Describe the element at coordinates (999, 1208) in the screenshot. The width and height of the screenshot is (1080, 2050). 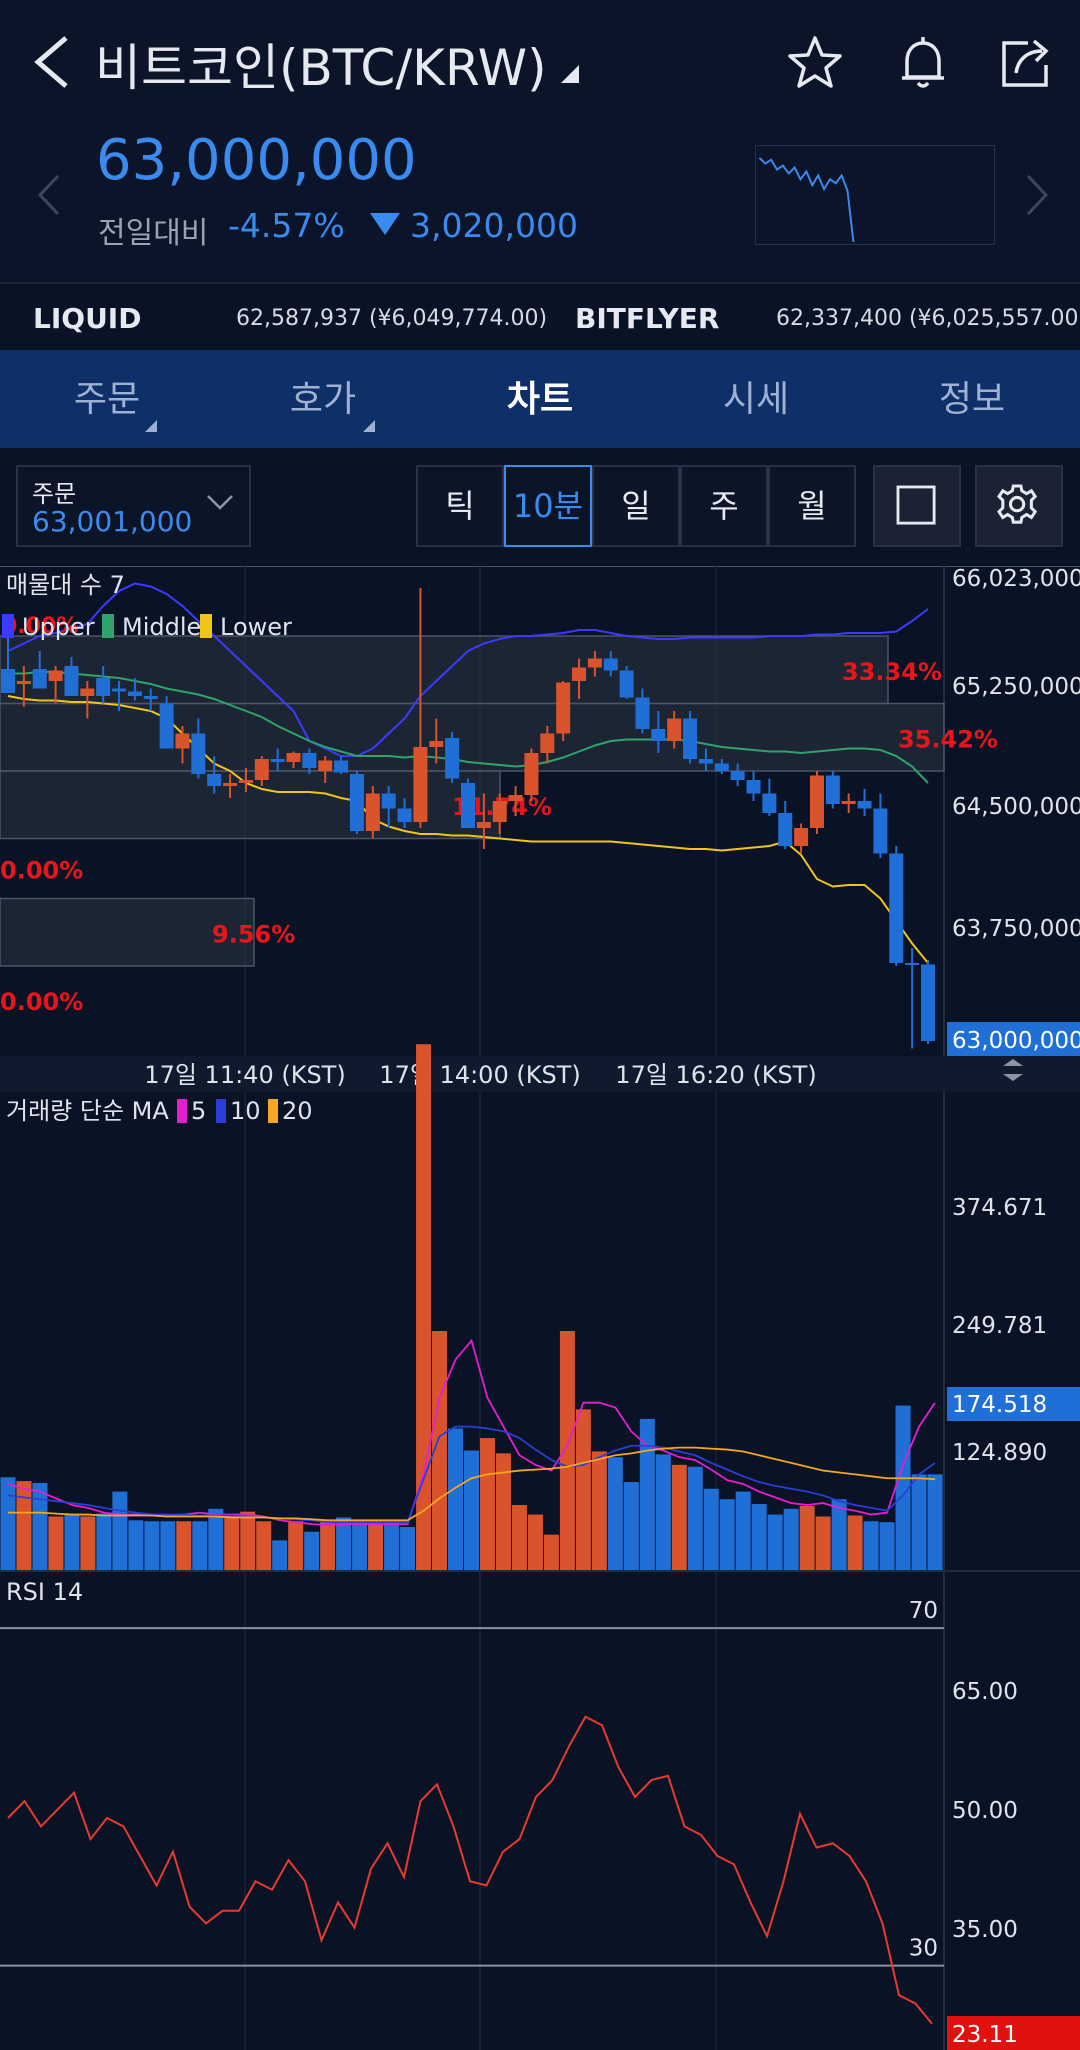
I see `volume-axis-tick: 374.671` at that location.